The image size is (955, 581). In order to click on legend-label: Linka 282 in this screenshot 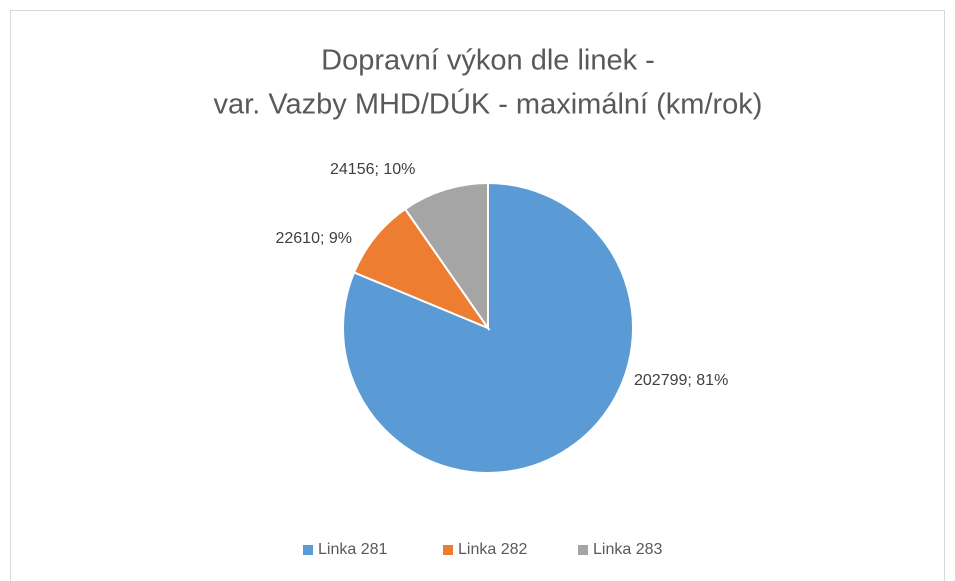, I will do `click(492, 549)`.